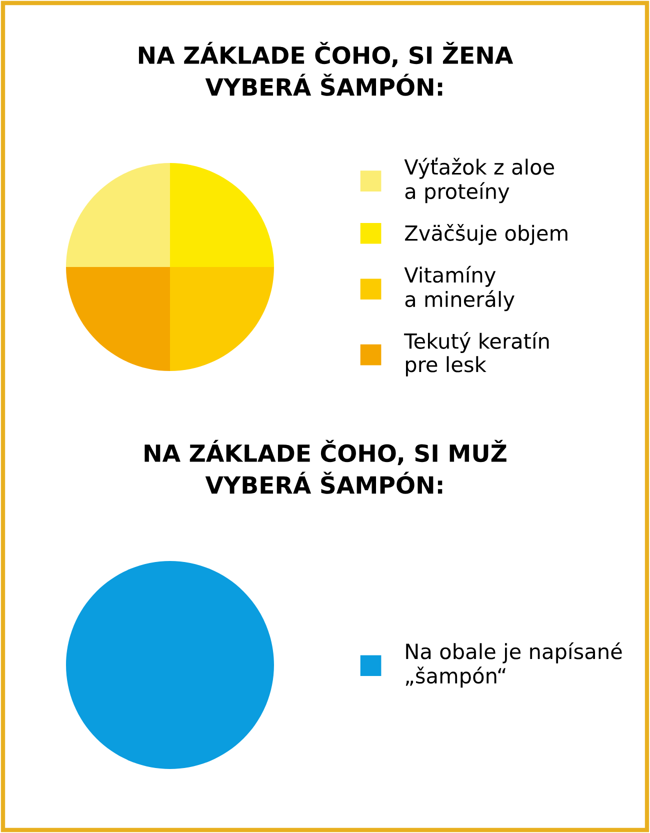  What do you see at coordinates (459, 289) in the screenshot?
I see `legend-label: Vitamíny a minerály` at bounding box center [459, 289].